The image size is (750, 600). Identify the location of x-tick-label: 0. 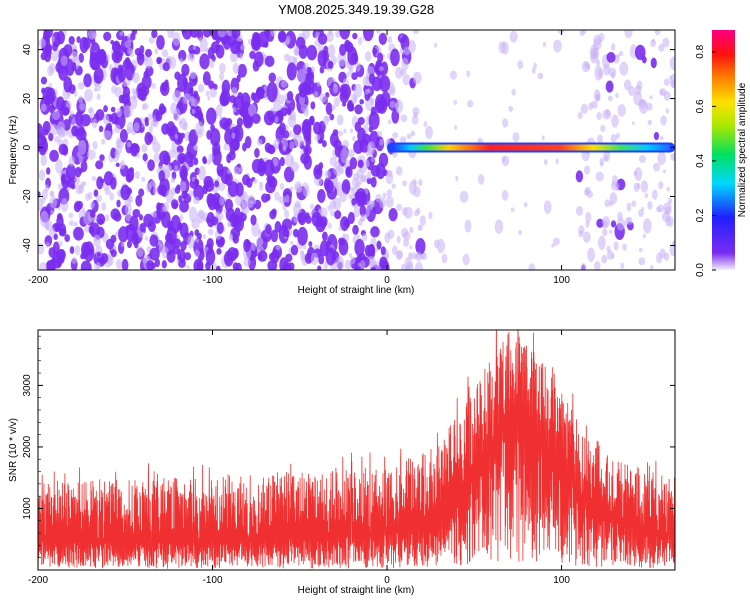
(387, 580).